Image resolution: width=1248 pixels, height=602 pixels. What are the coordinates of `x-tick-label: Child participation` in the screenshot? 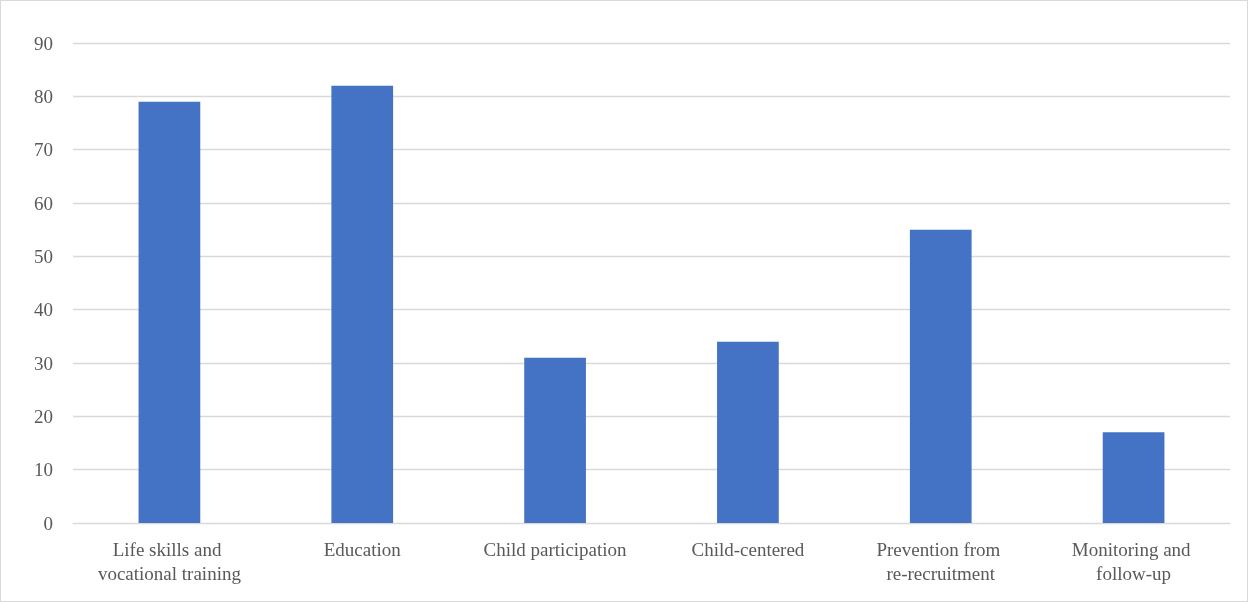 It's located at (555, 549).